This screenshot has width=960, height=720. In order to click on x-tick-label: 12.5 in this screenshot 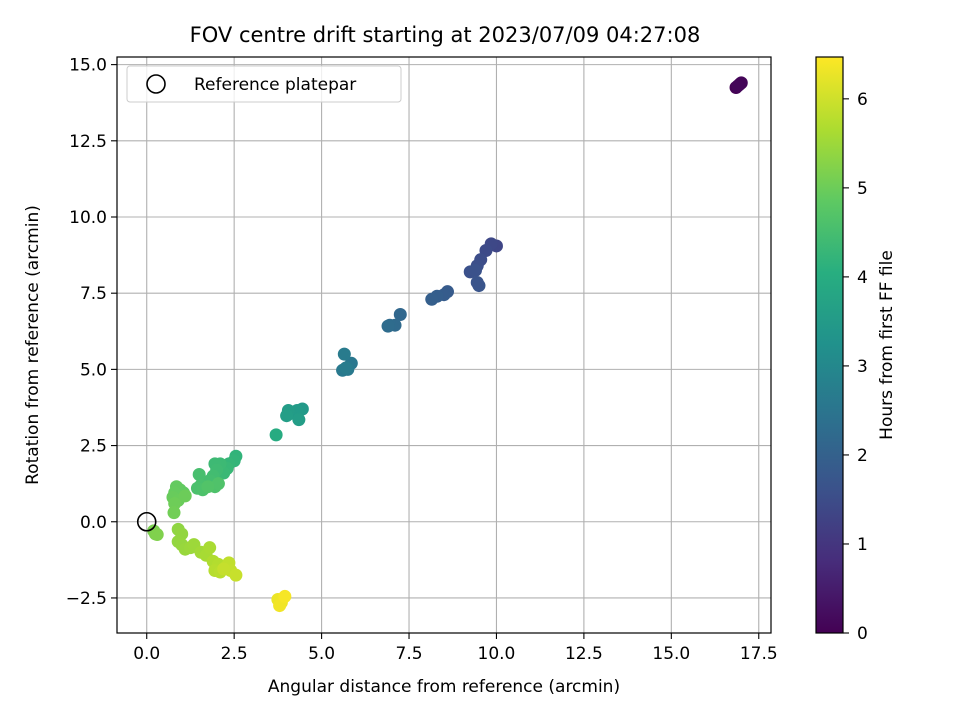, I will do `click(584, 654)`.